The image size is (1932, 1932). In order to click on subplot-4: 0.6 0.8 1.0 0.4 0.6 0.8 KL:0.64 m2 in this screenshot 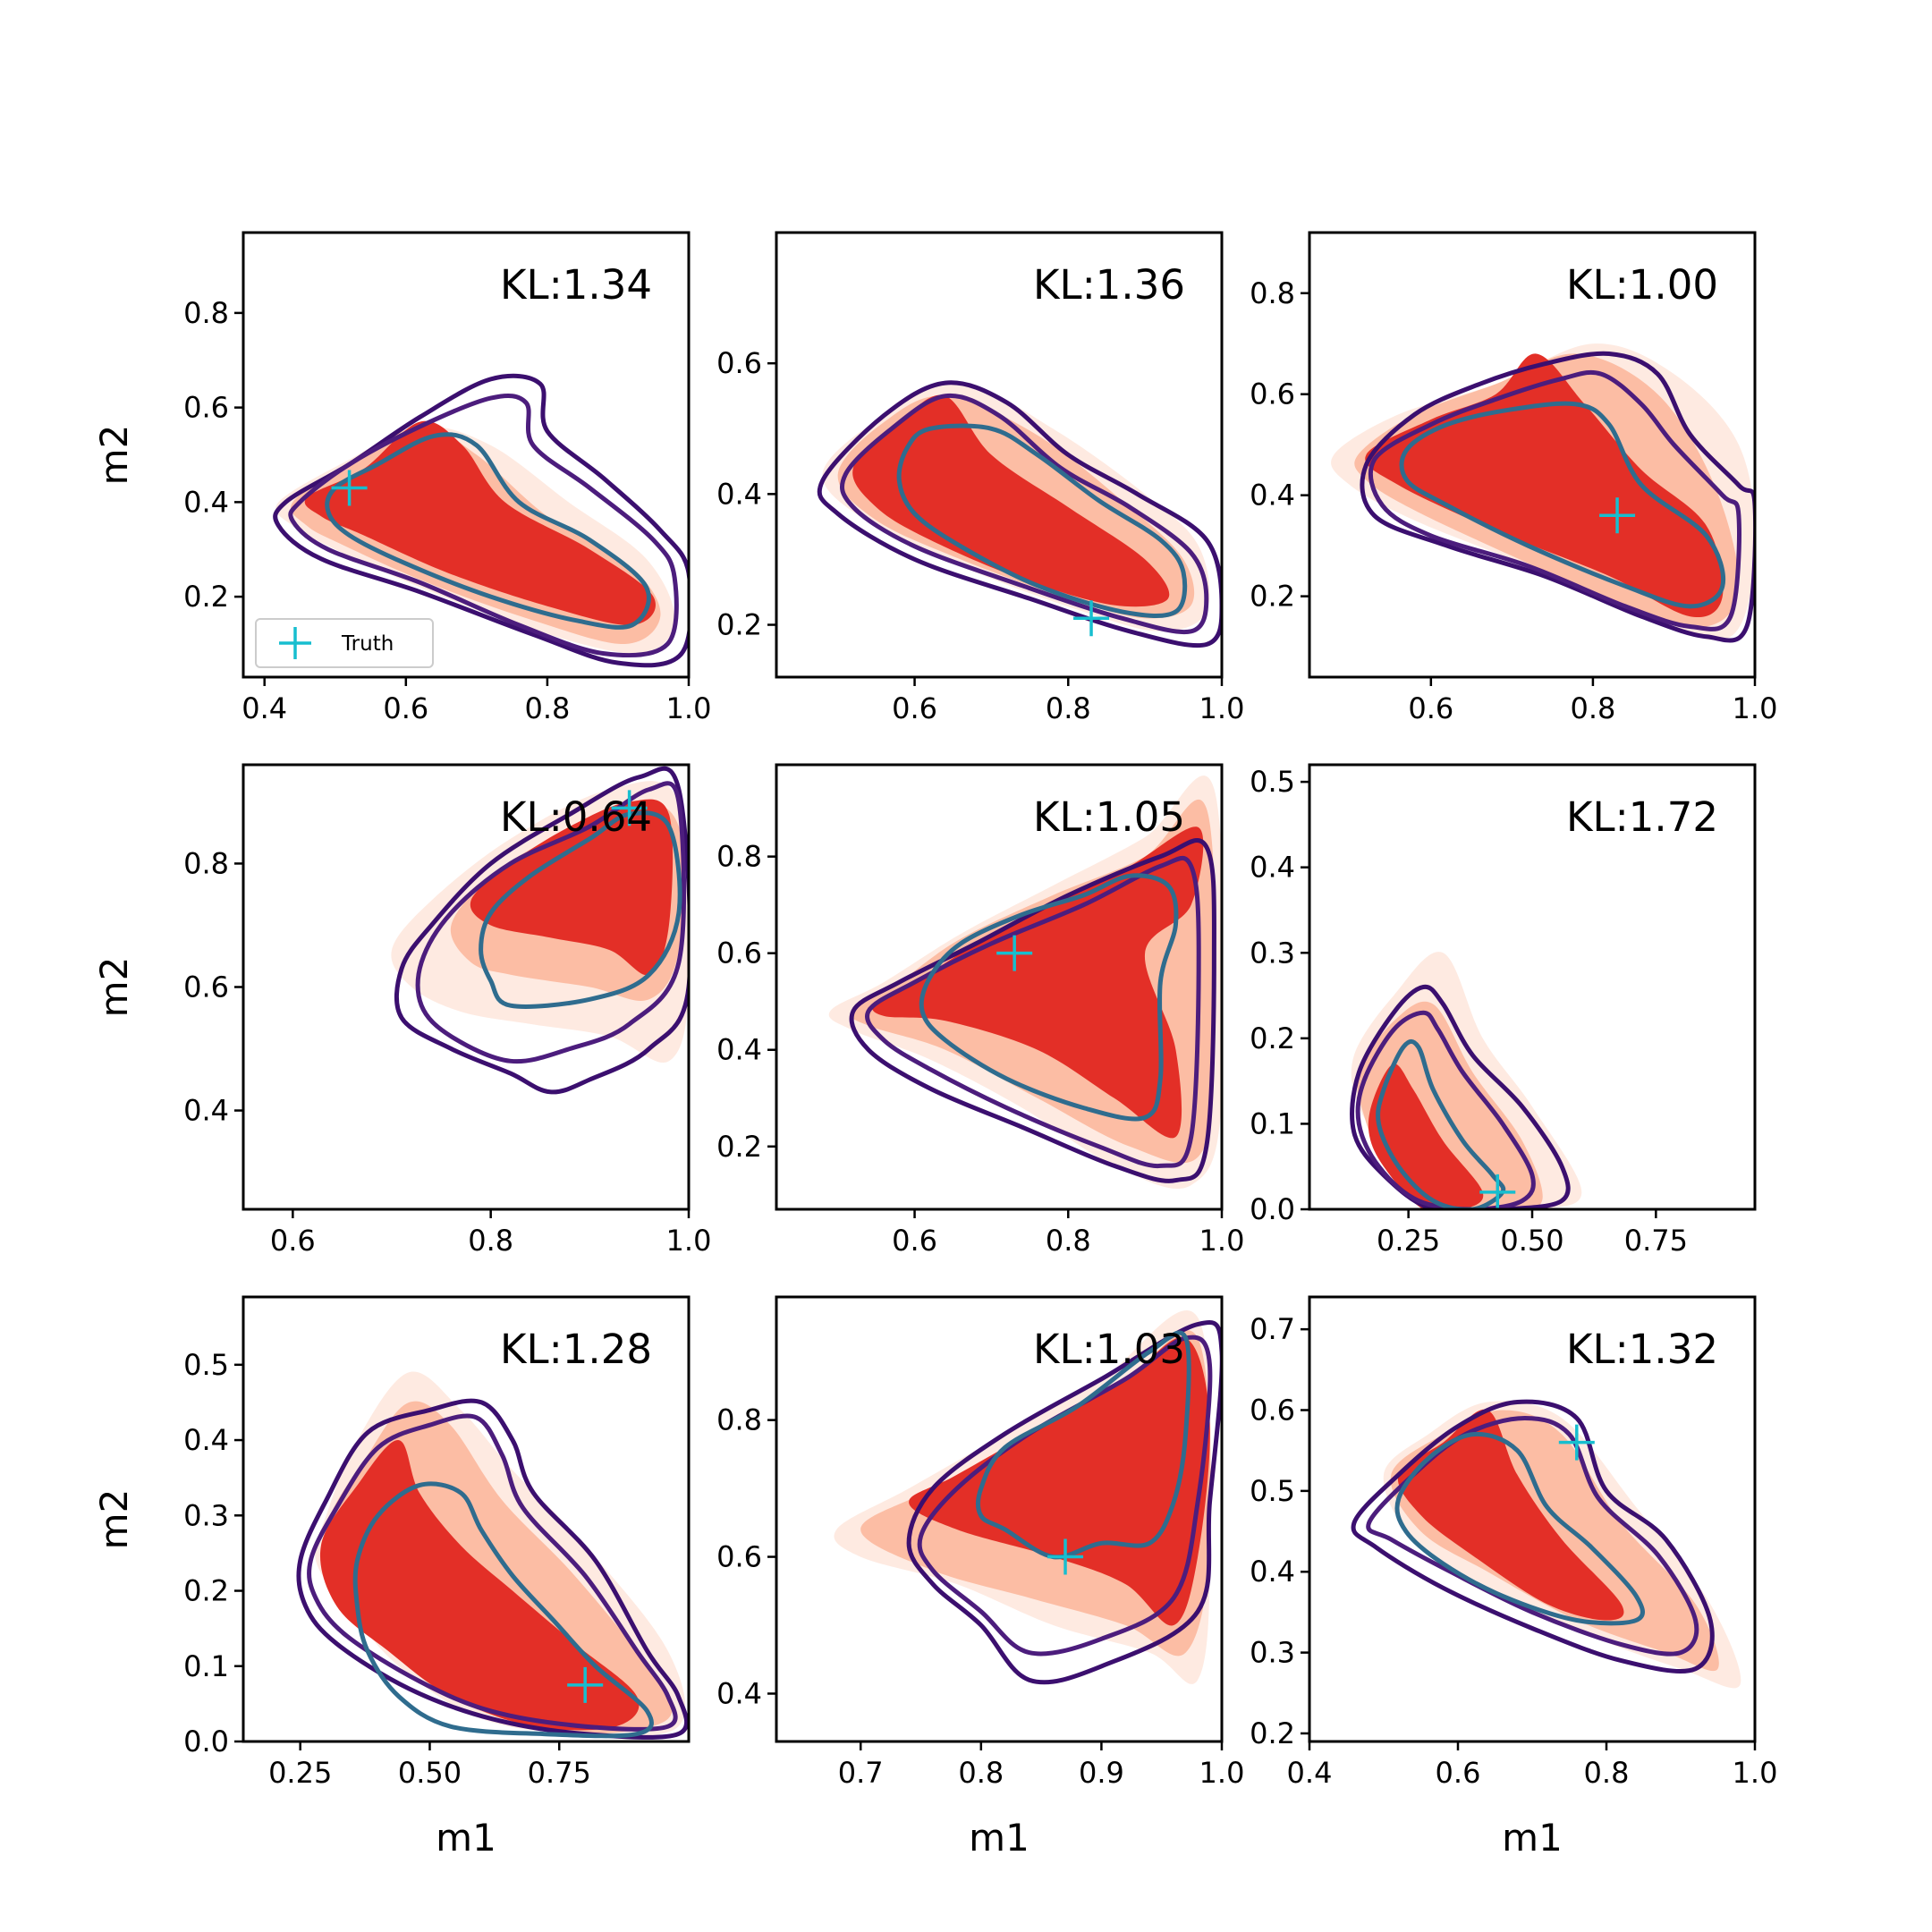, I will do `click(402, 1010)`.